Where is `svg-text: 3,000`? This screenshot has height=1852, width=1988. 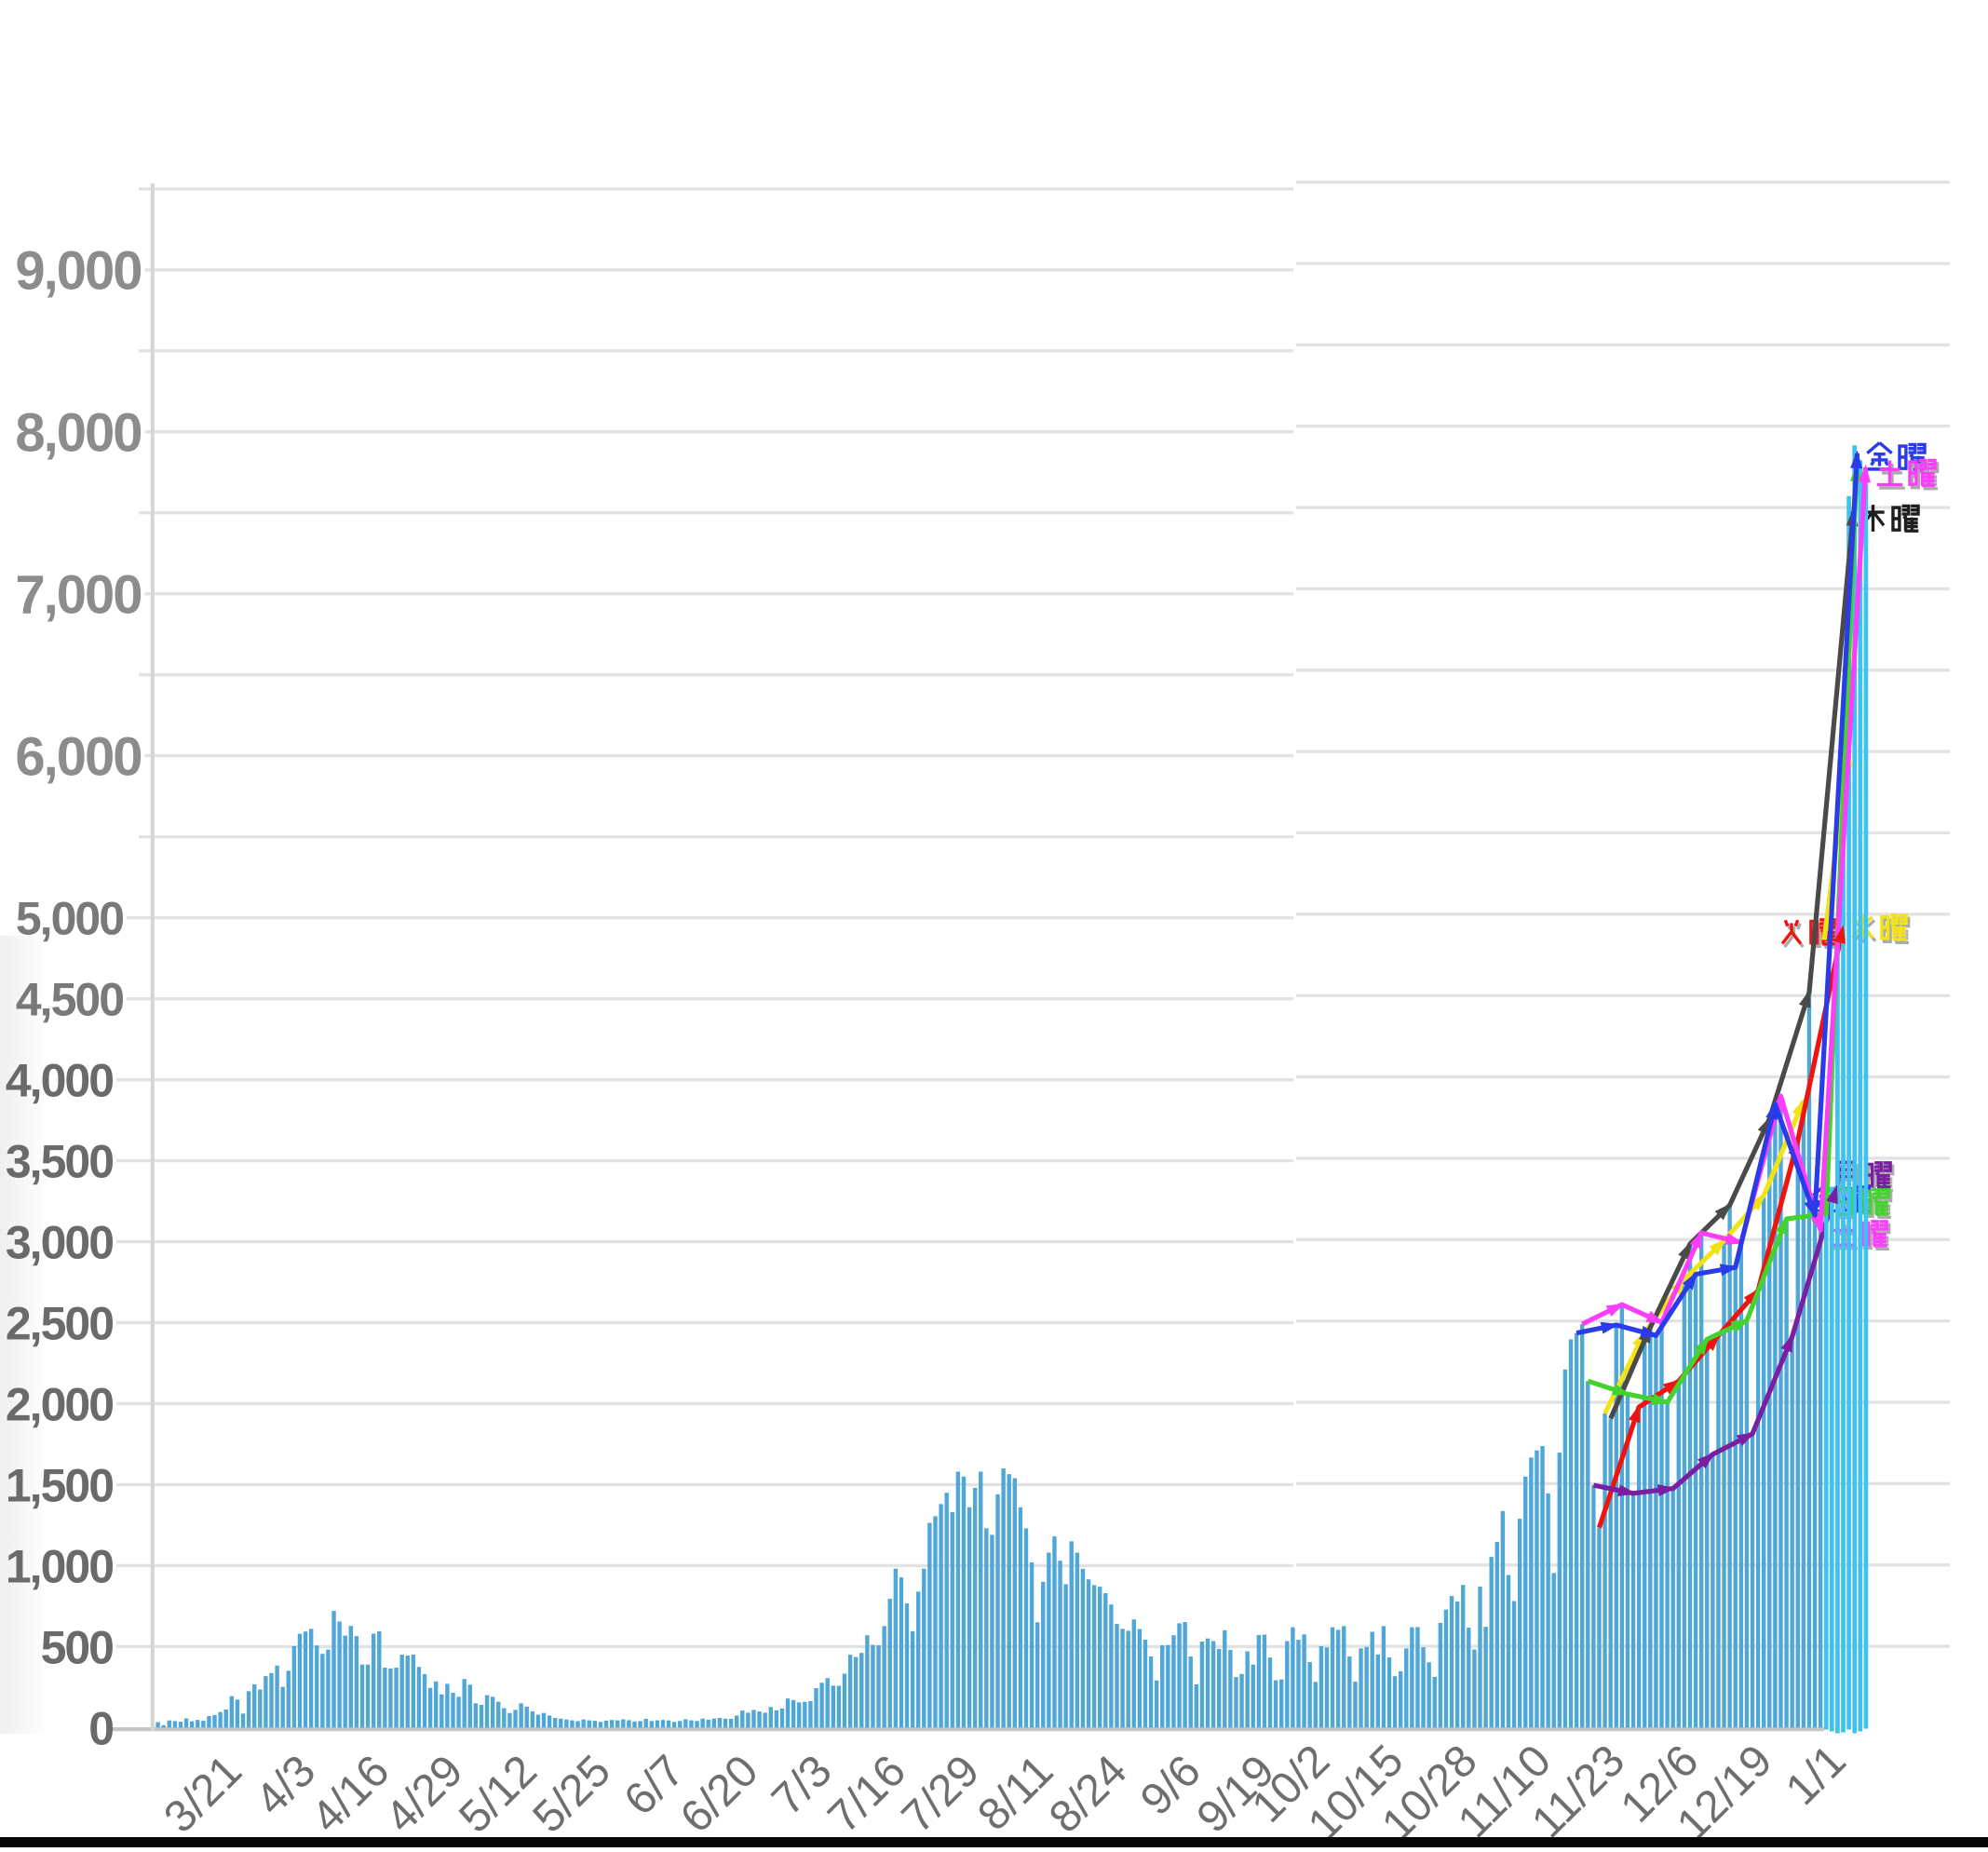
svg-text: 3,000 is located at coordinates (59, 1243).